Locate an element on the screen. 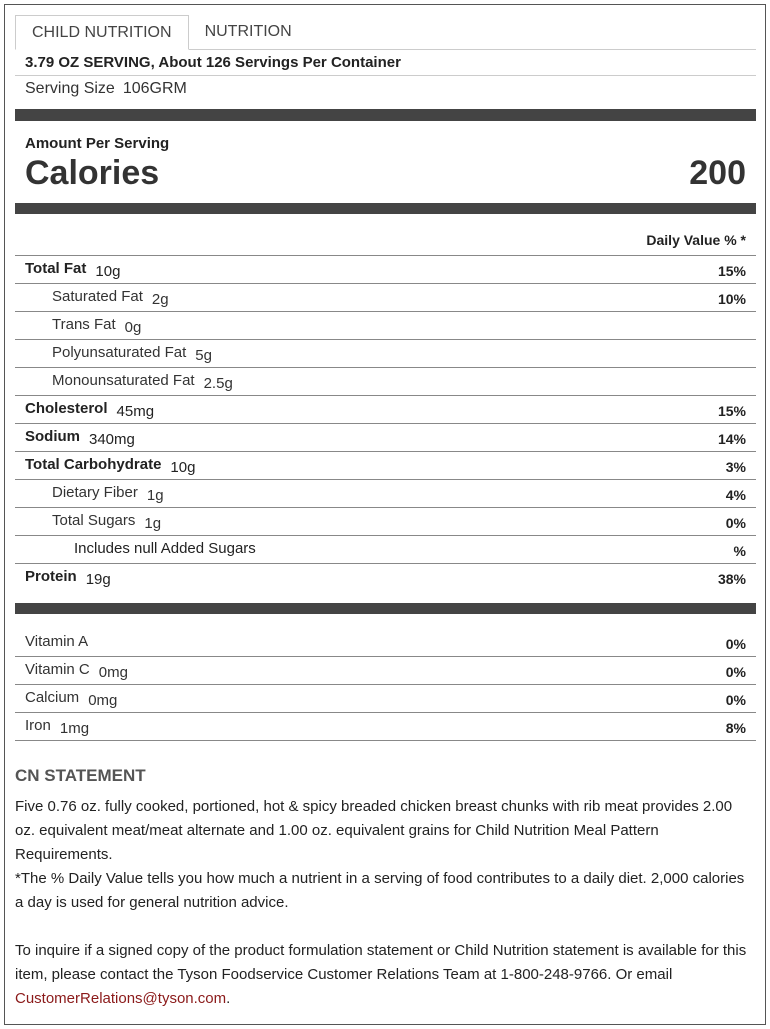 This screenshot has height=1029, width=770. nutrient: Polyunsaturated Fat 5g is located at coordinates (132, 354).